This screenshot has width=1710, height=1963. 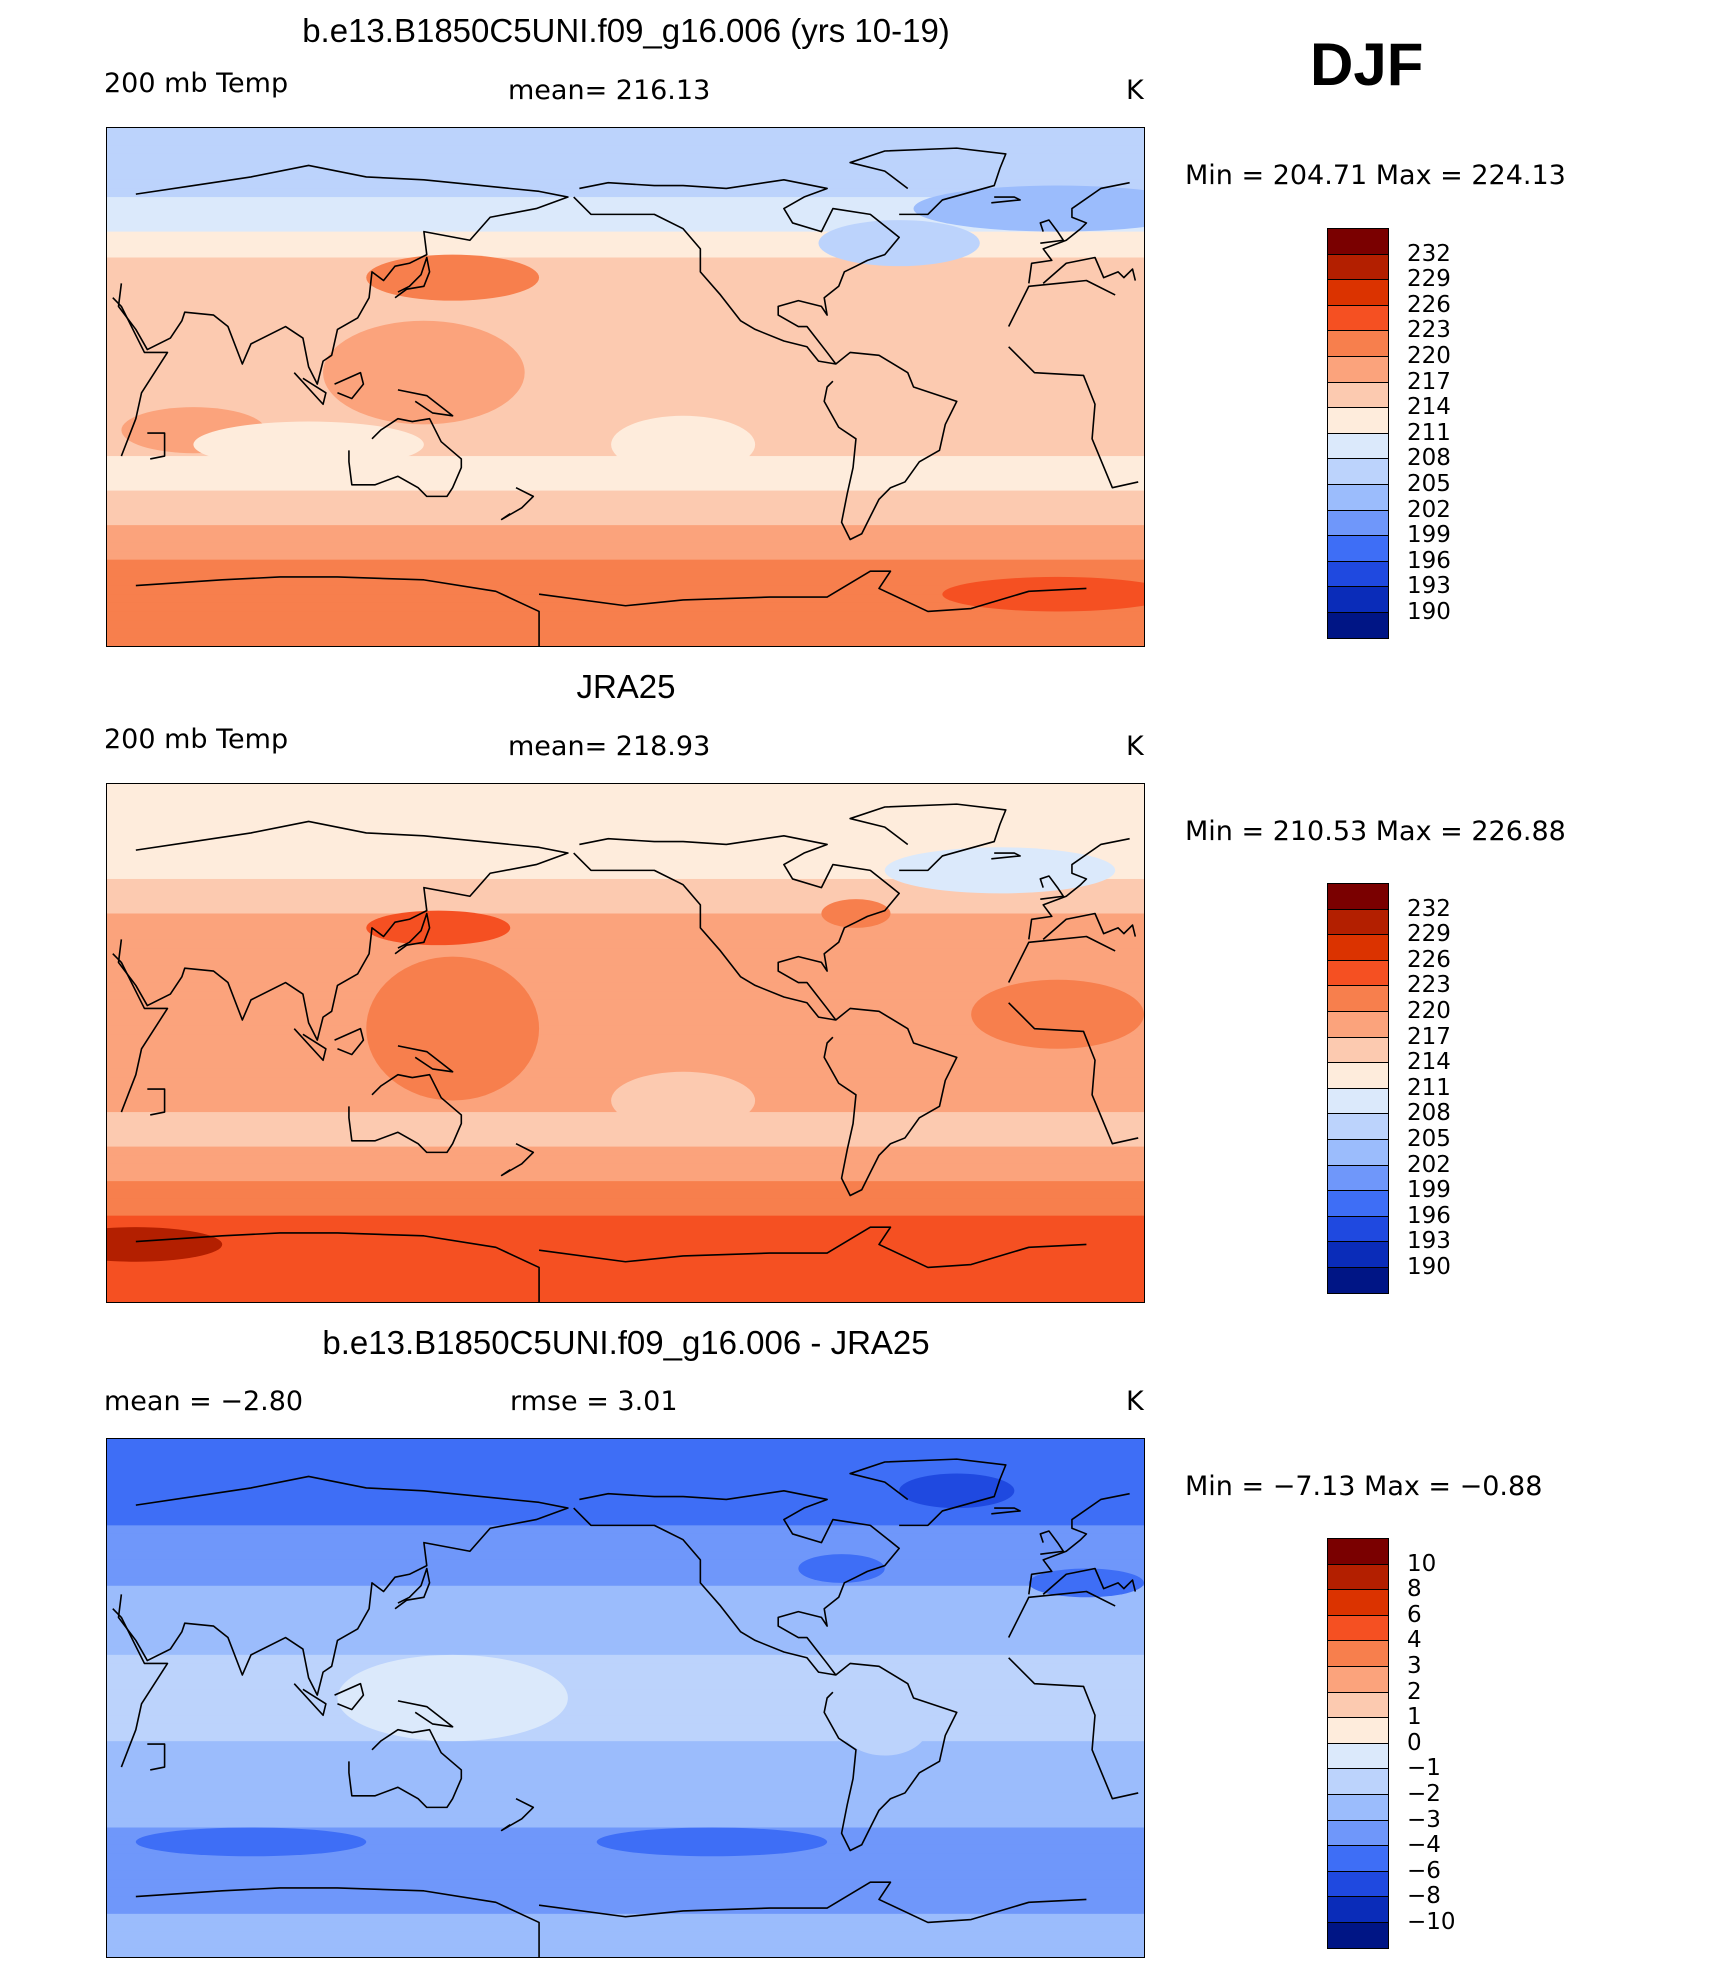 What do you see at coordinates (1375, 175) in the screenshot?
I see `panel-1-minmax: Min = 204.71 Max = 224.13` at bounding box center [1375, 175].